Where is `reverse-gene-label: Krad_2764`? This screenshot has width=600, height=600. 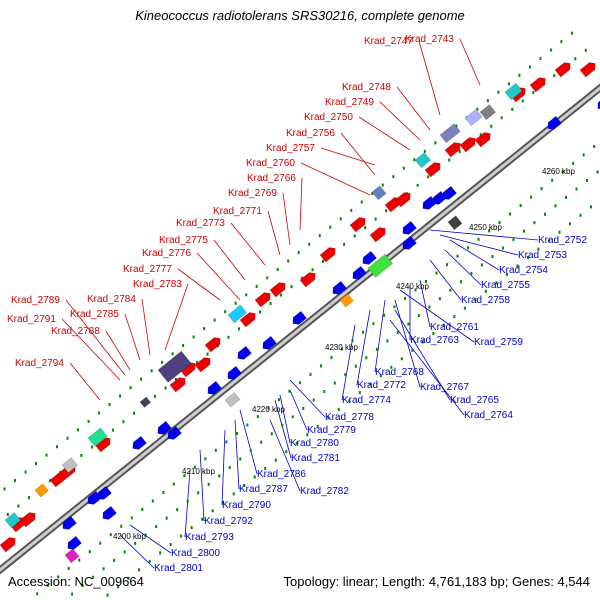 reverse-gene-label: Krad_2764 is located at coordinates (488, 415).